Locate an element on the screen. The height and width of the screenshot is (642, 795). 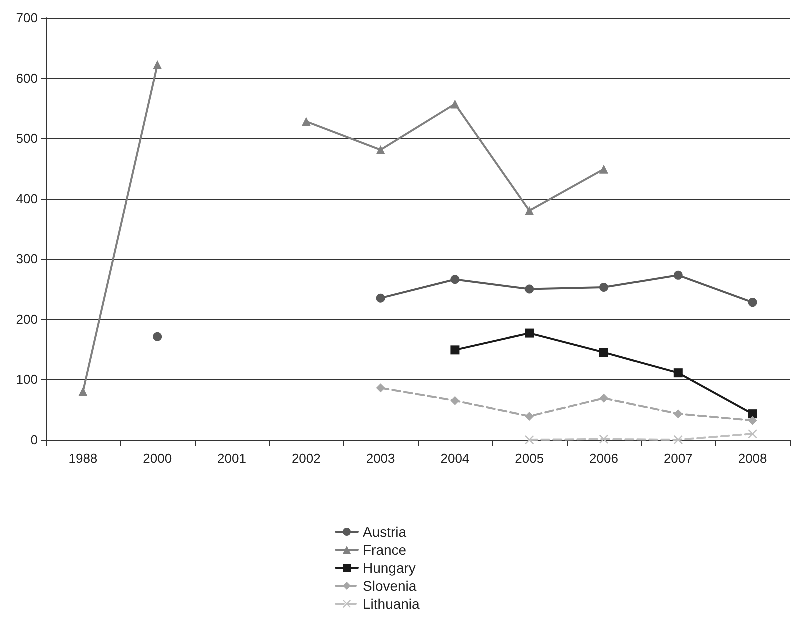
legend-label: Austria is located at coordinates (385, 532).